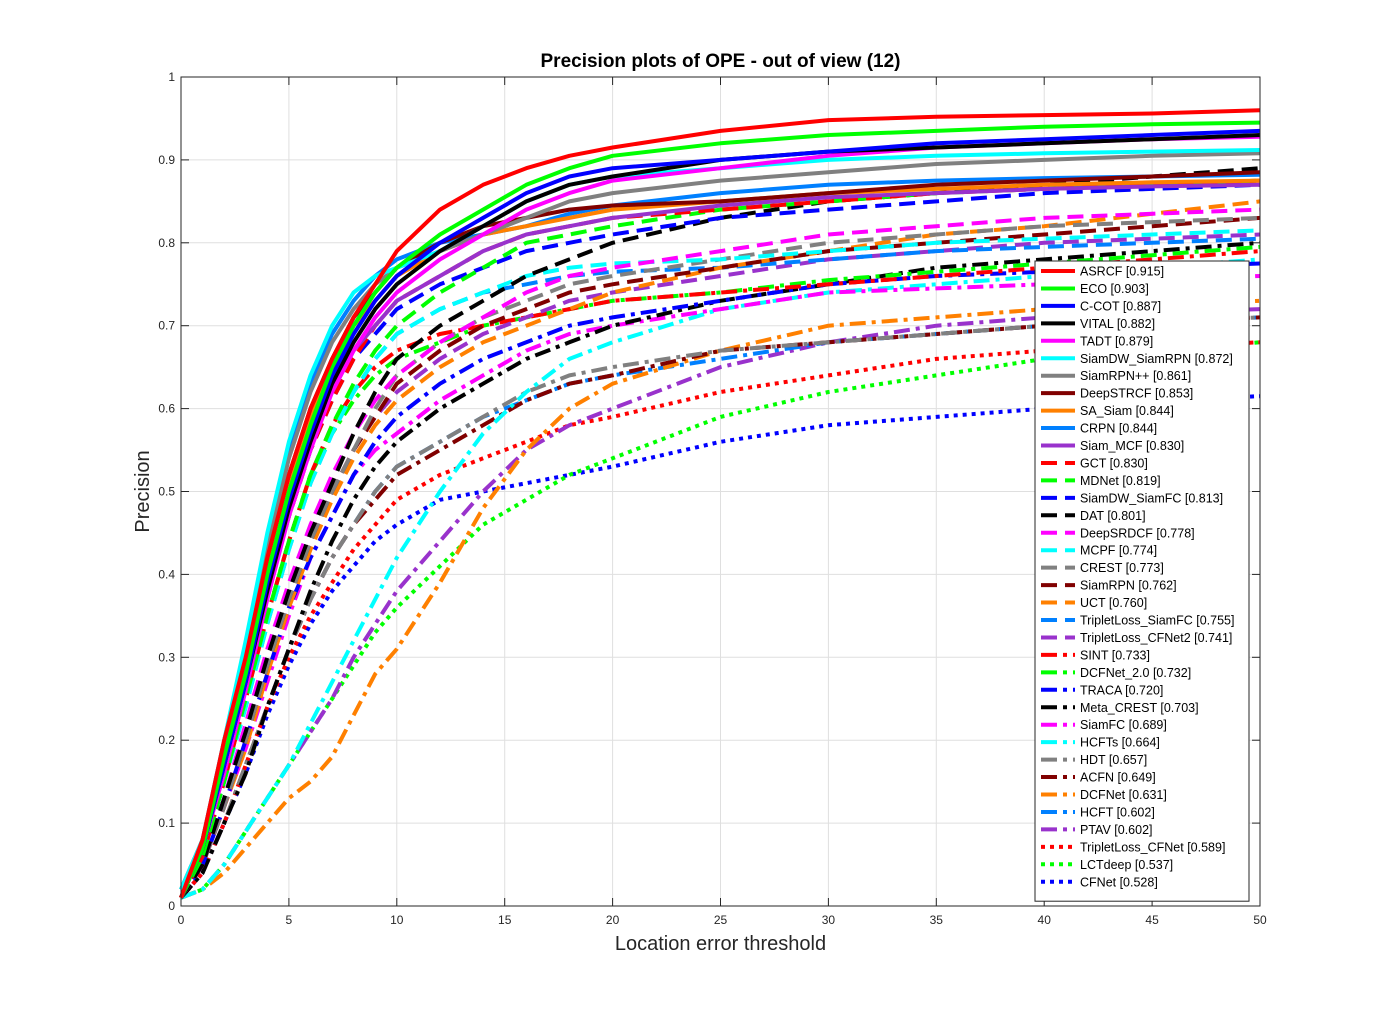 The image size is (1393, 1017). What do you see at coordinates (1115, 655) in the screenshot?
I see `legend-label: SINT [0.733]` at bounding box center [1115, 655].